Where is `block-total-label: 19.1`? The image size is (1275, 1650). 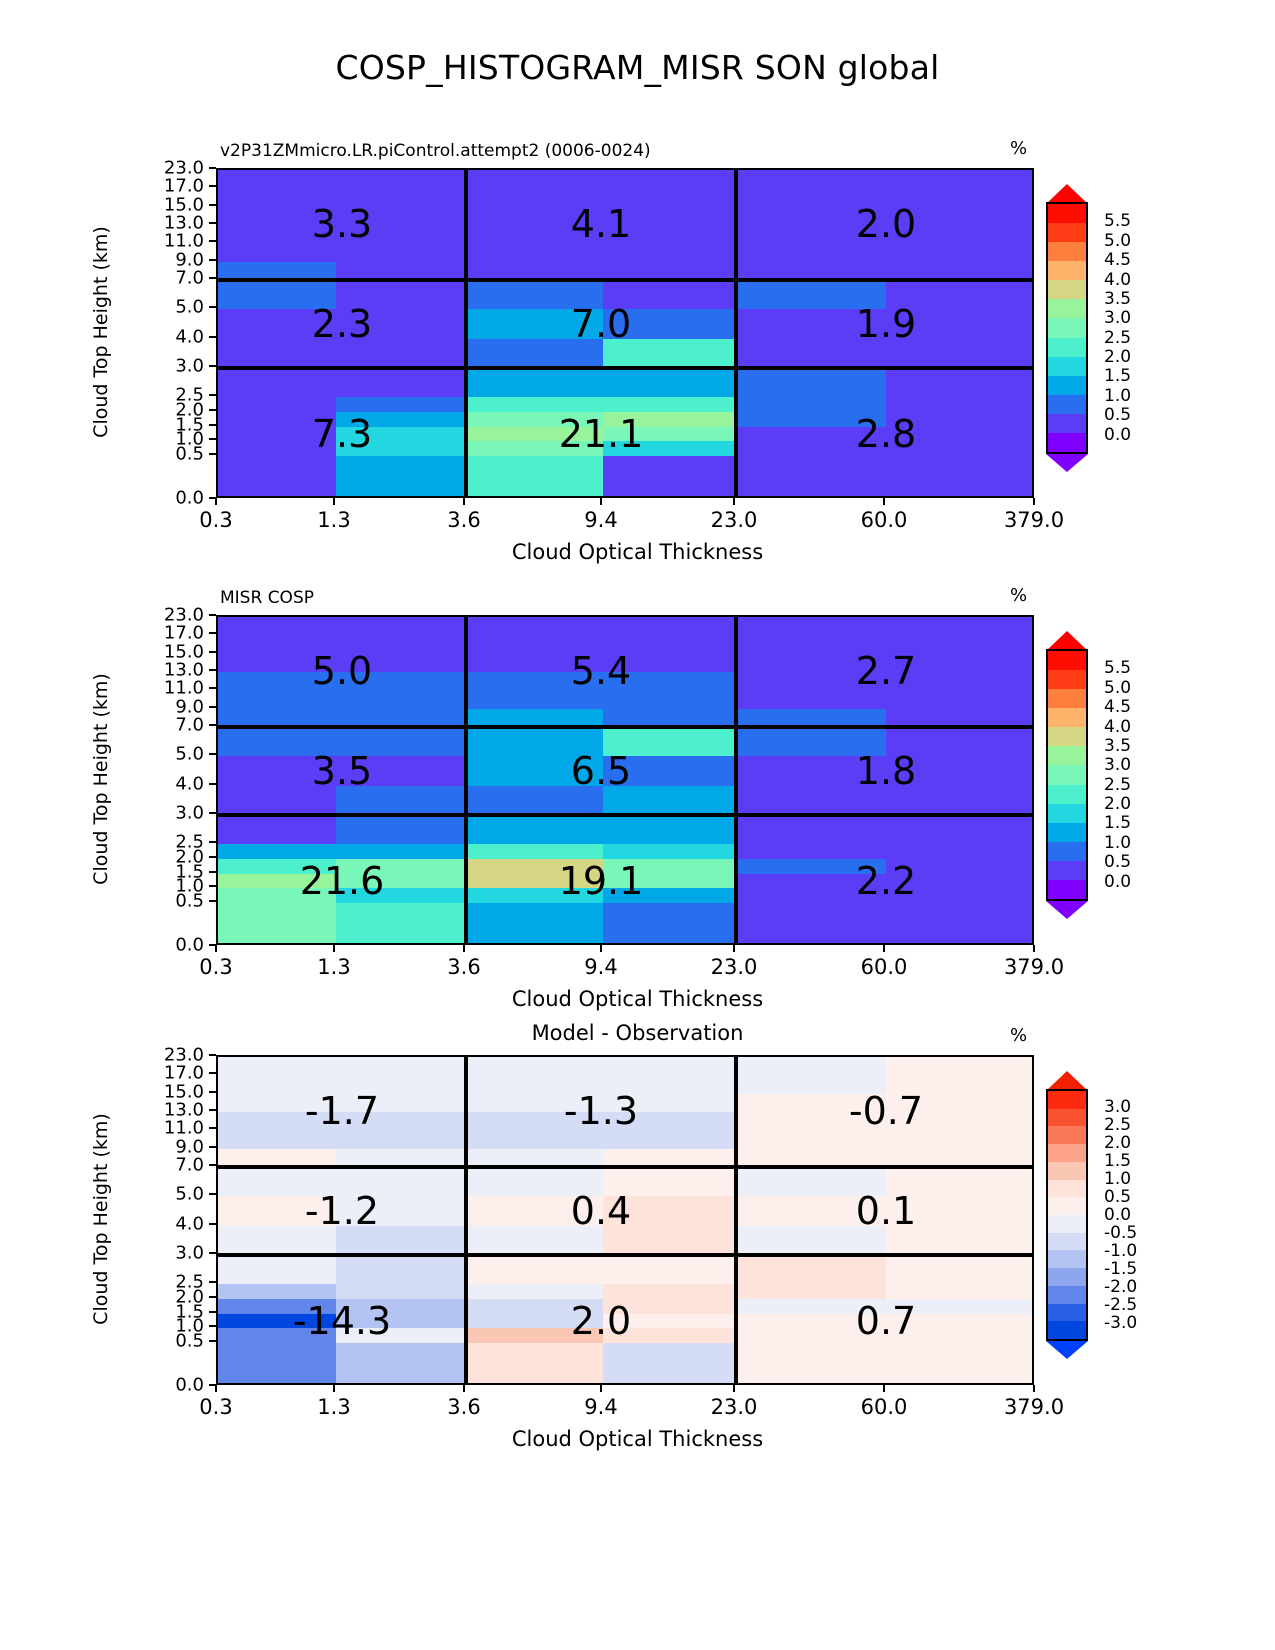 block-total-label: 19.1 is located at coordinates (601, 881).